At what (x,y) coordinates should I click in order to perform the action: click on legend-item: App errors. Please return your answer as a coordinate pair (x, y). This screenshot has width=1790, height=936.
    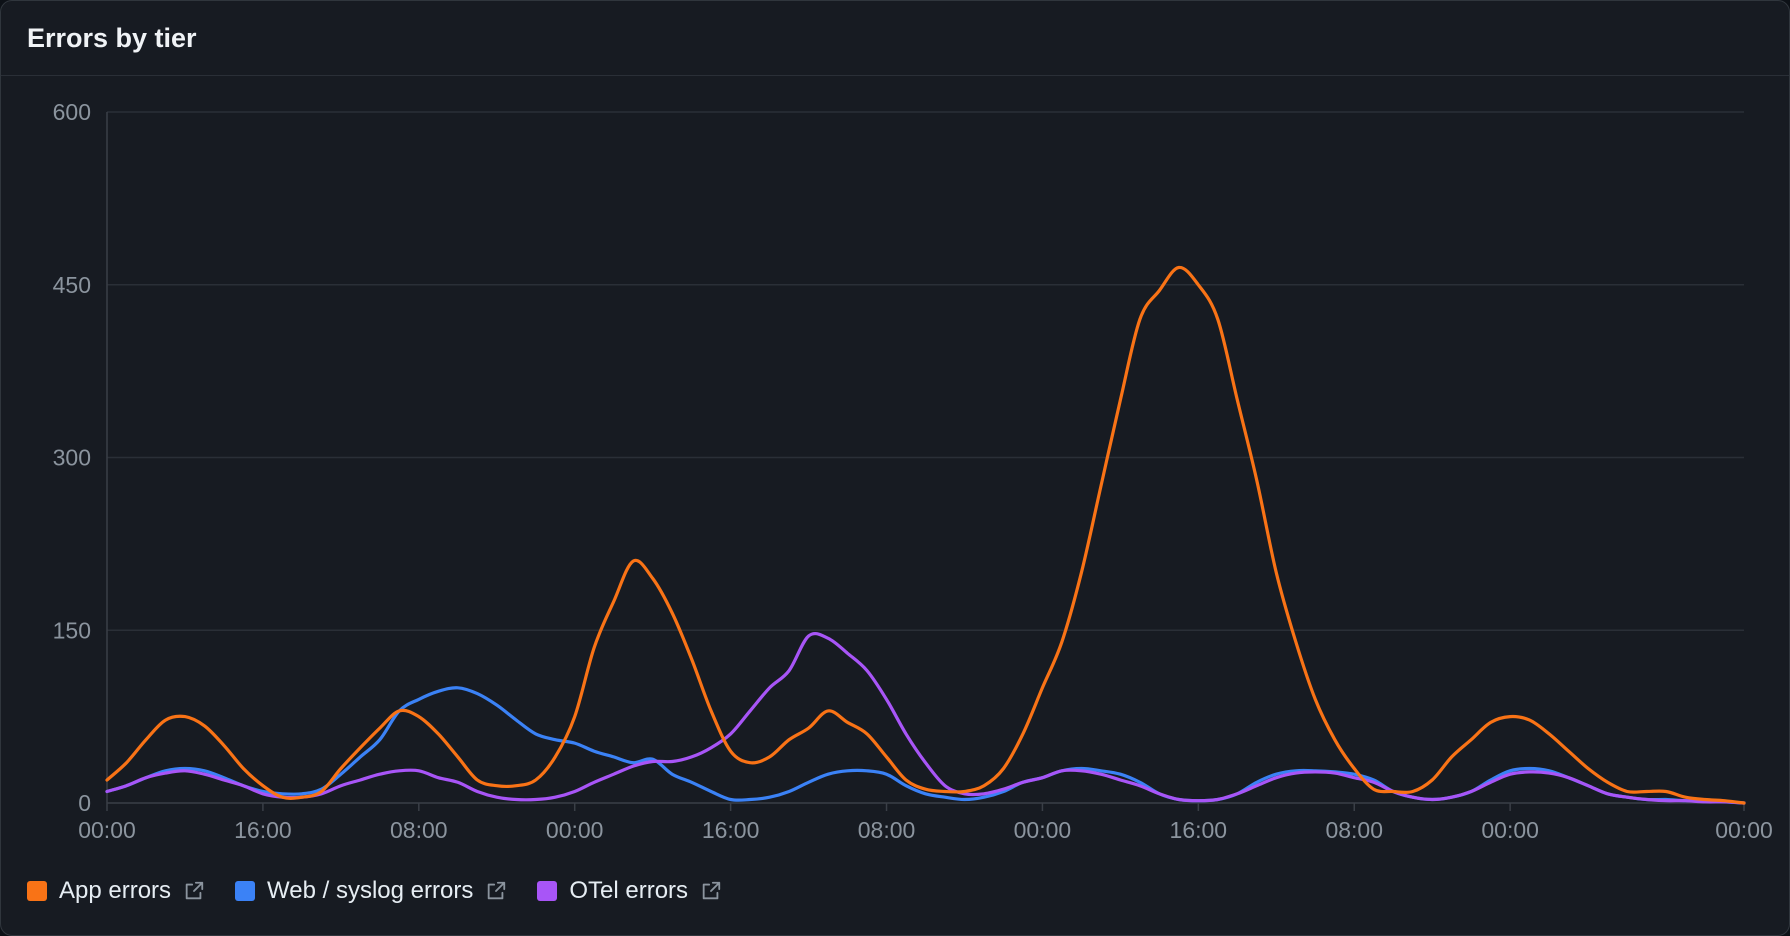
    Looking at the image, I should click on (116, 891).